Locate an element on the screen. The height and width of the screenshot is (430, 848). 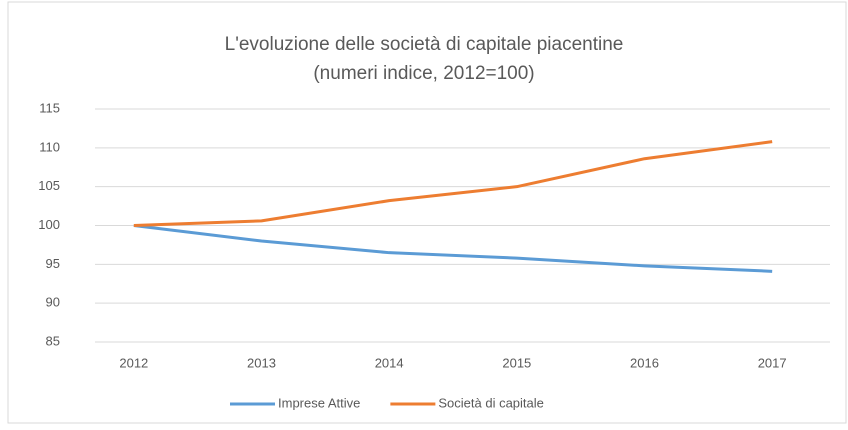
y-tick-label: 110 is located at coordinates (49, 146).